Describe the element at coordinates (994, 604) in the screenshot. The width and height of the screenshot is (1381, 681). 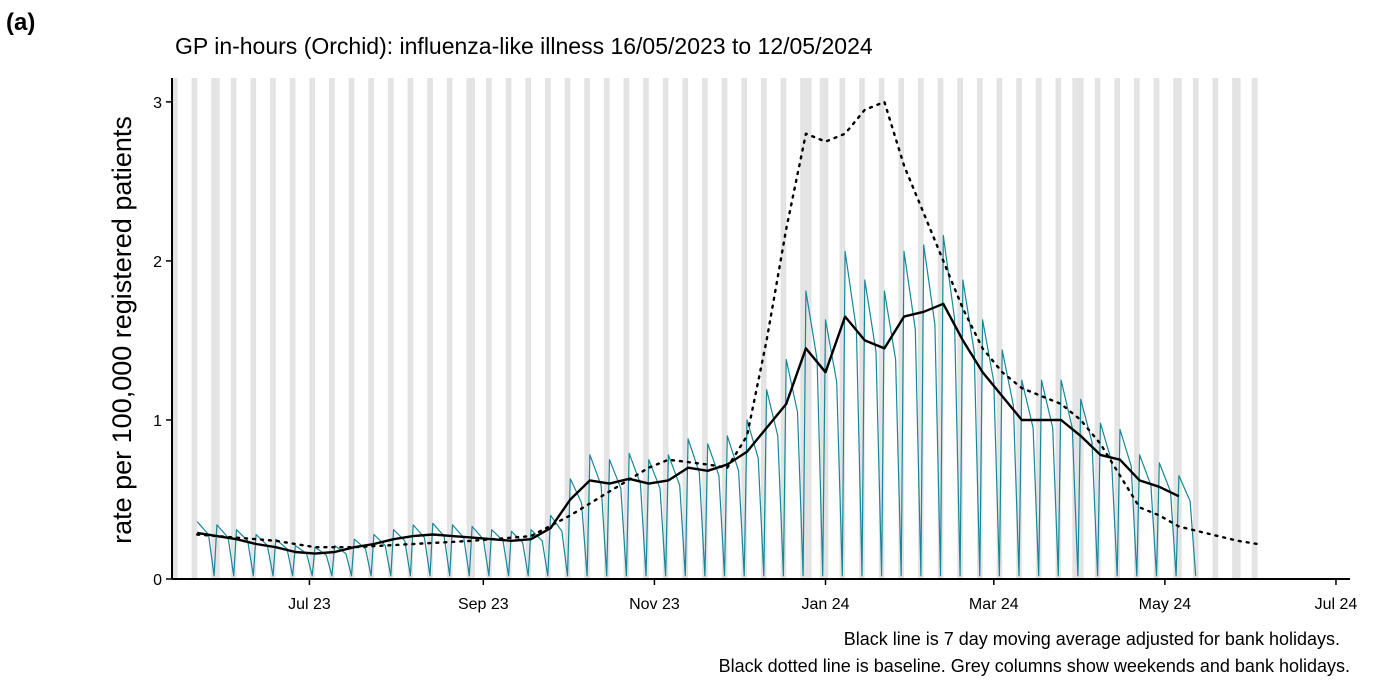
I see `x-tick-label: Mar 24` at that location.